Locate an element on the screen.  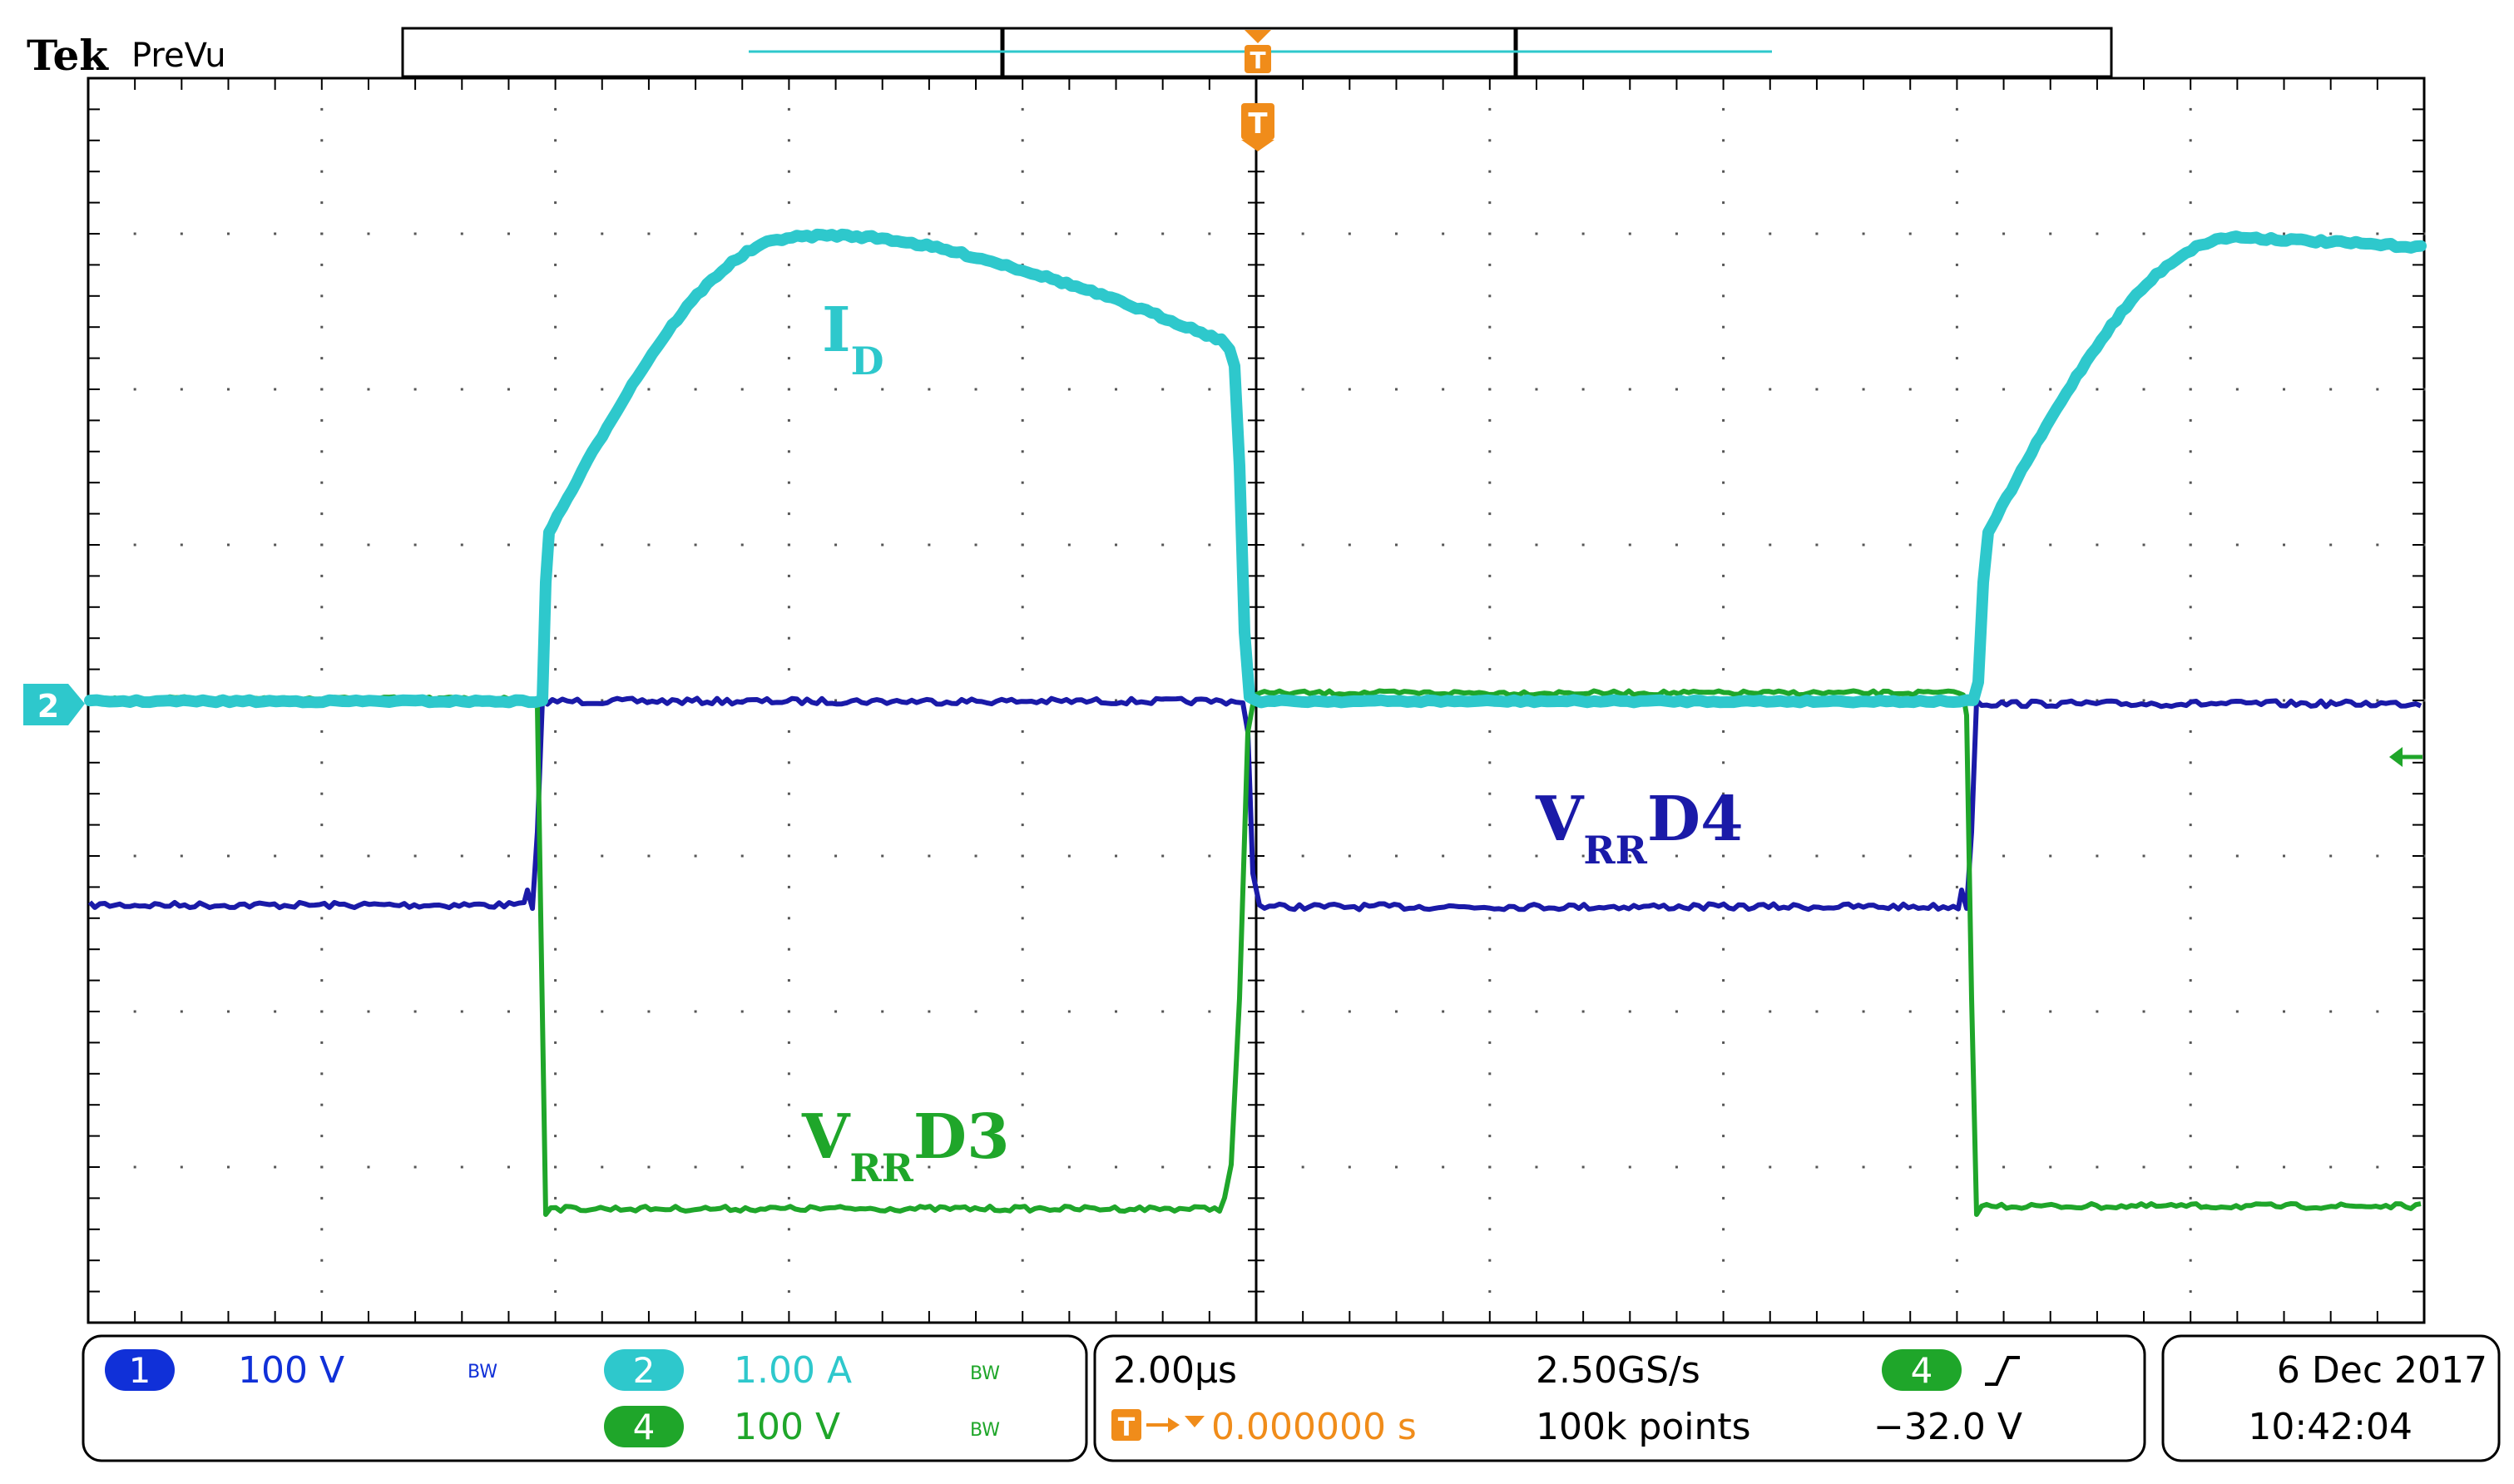
ch2-bw-limit-icon: BW is located at coordinates (985, 1373).